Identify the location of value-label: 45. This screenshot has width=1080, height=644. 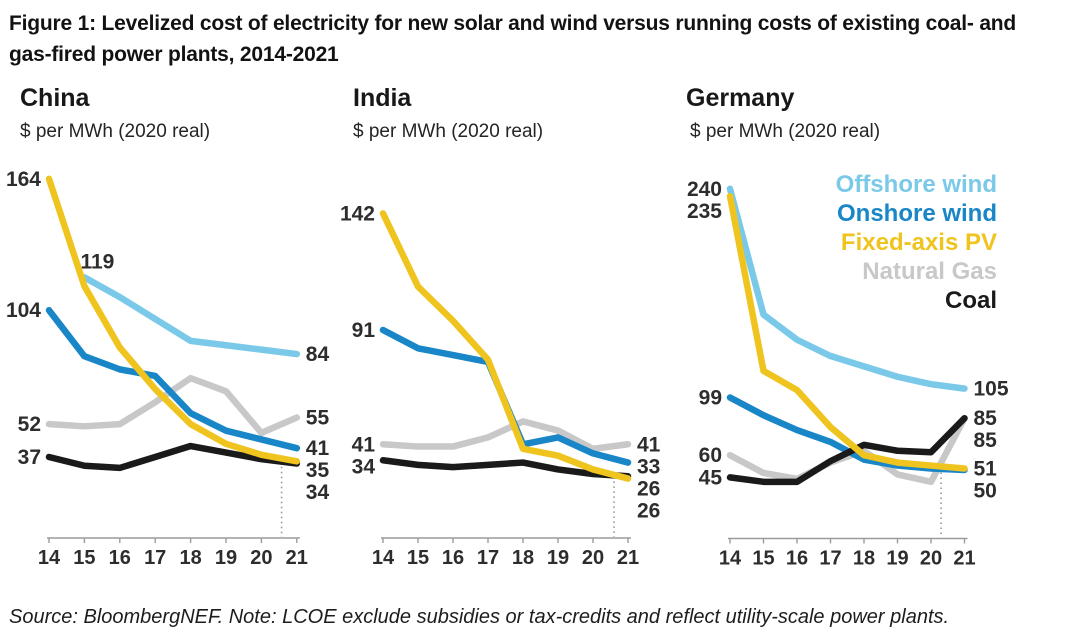
(711, 477).